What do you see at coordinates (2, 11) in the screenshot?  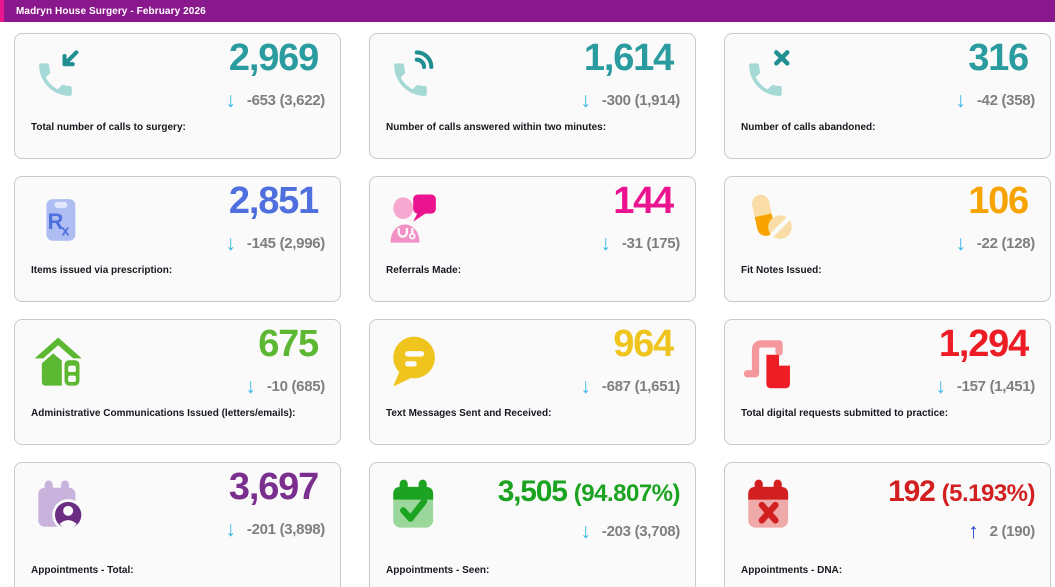 I see `header-edge-strip` at bounding box center [2, 11].